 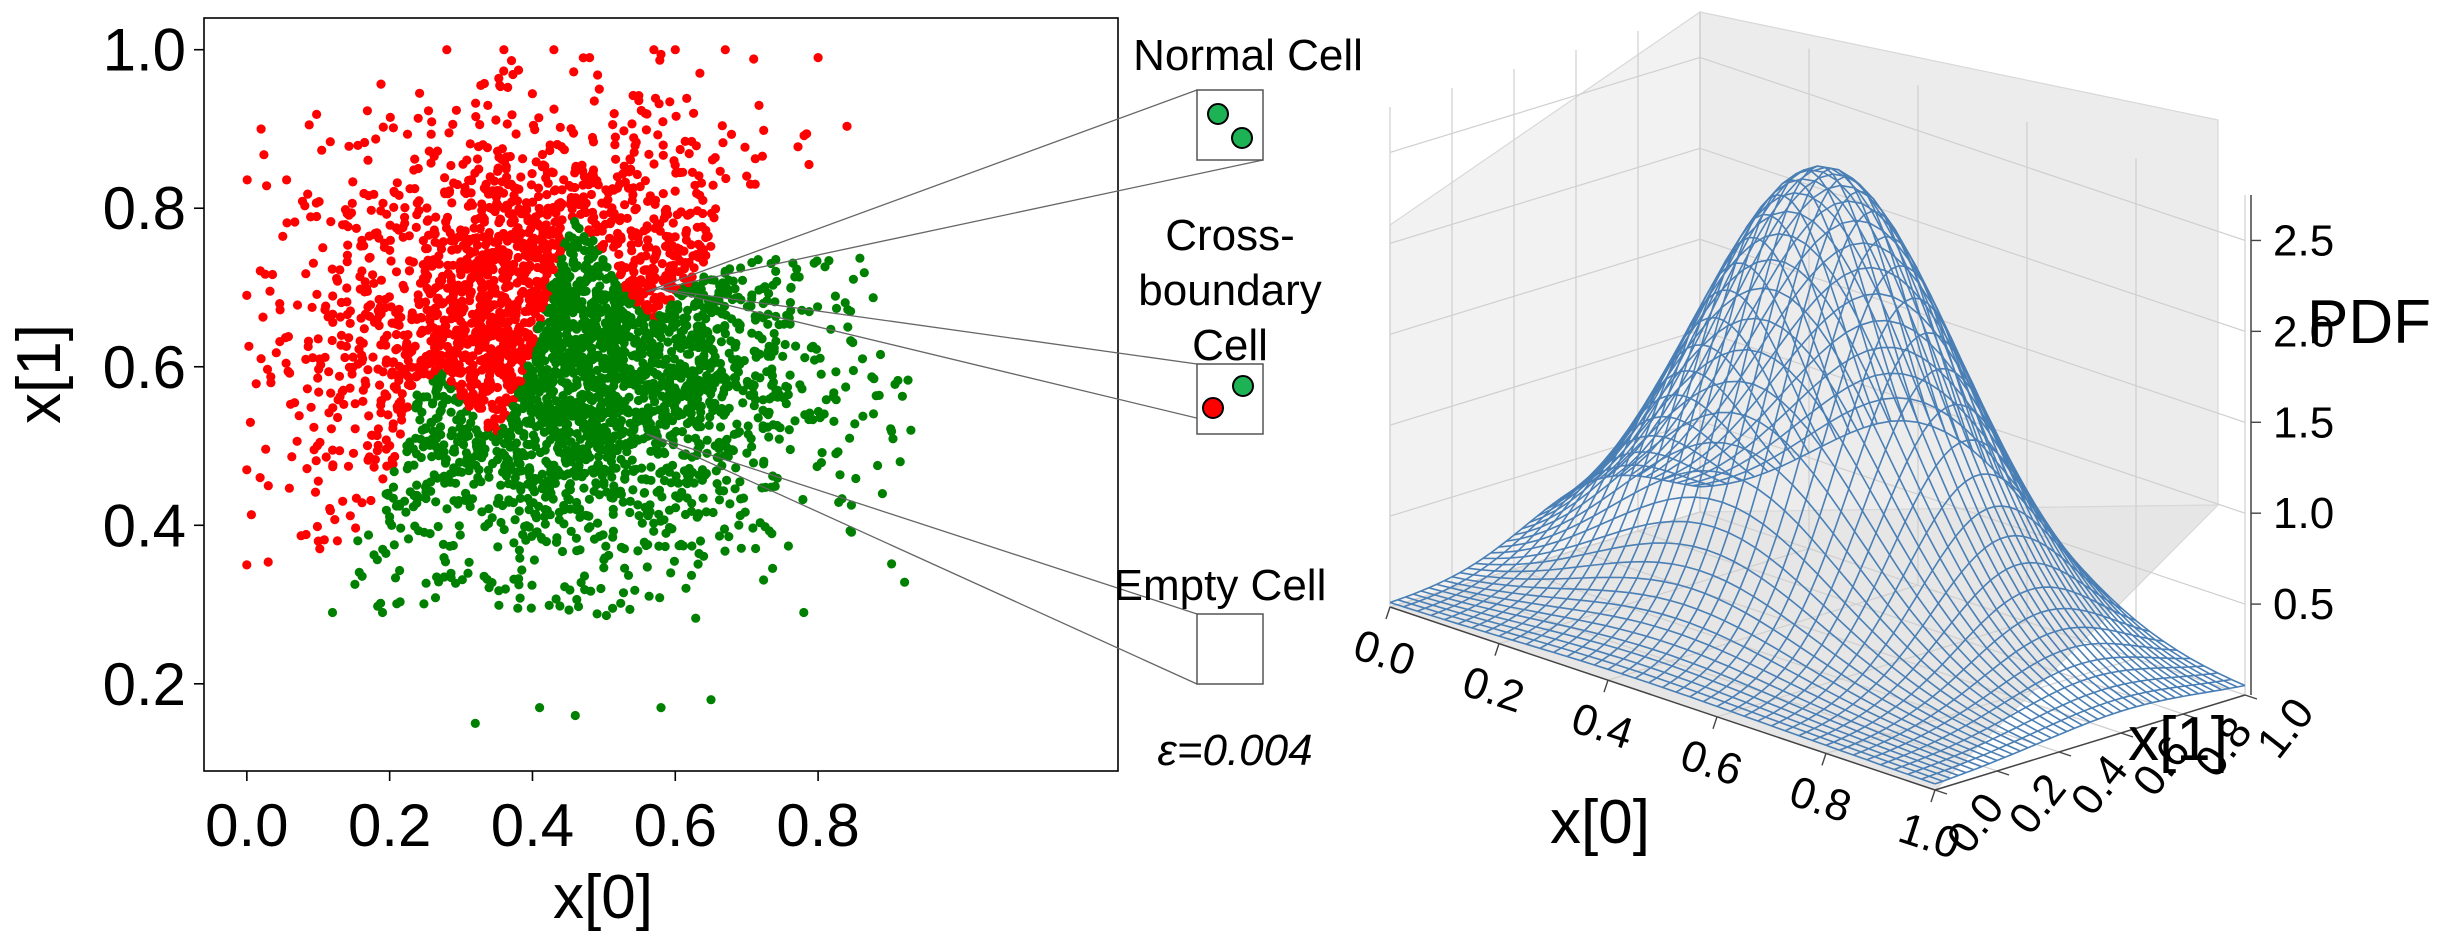 What do you see at coordinates (1497, 649) in the screenshot?
I see `x0-tick-mark` at bounding box center [1497, 649].